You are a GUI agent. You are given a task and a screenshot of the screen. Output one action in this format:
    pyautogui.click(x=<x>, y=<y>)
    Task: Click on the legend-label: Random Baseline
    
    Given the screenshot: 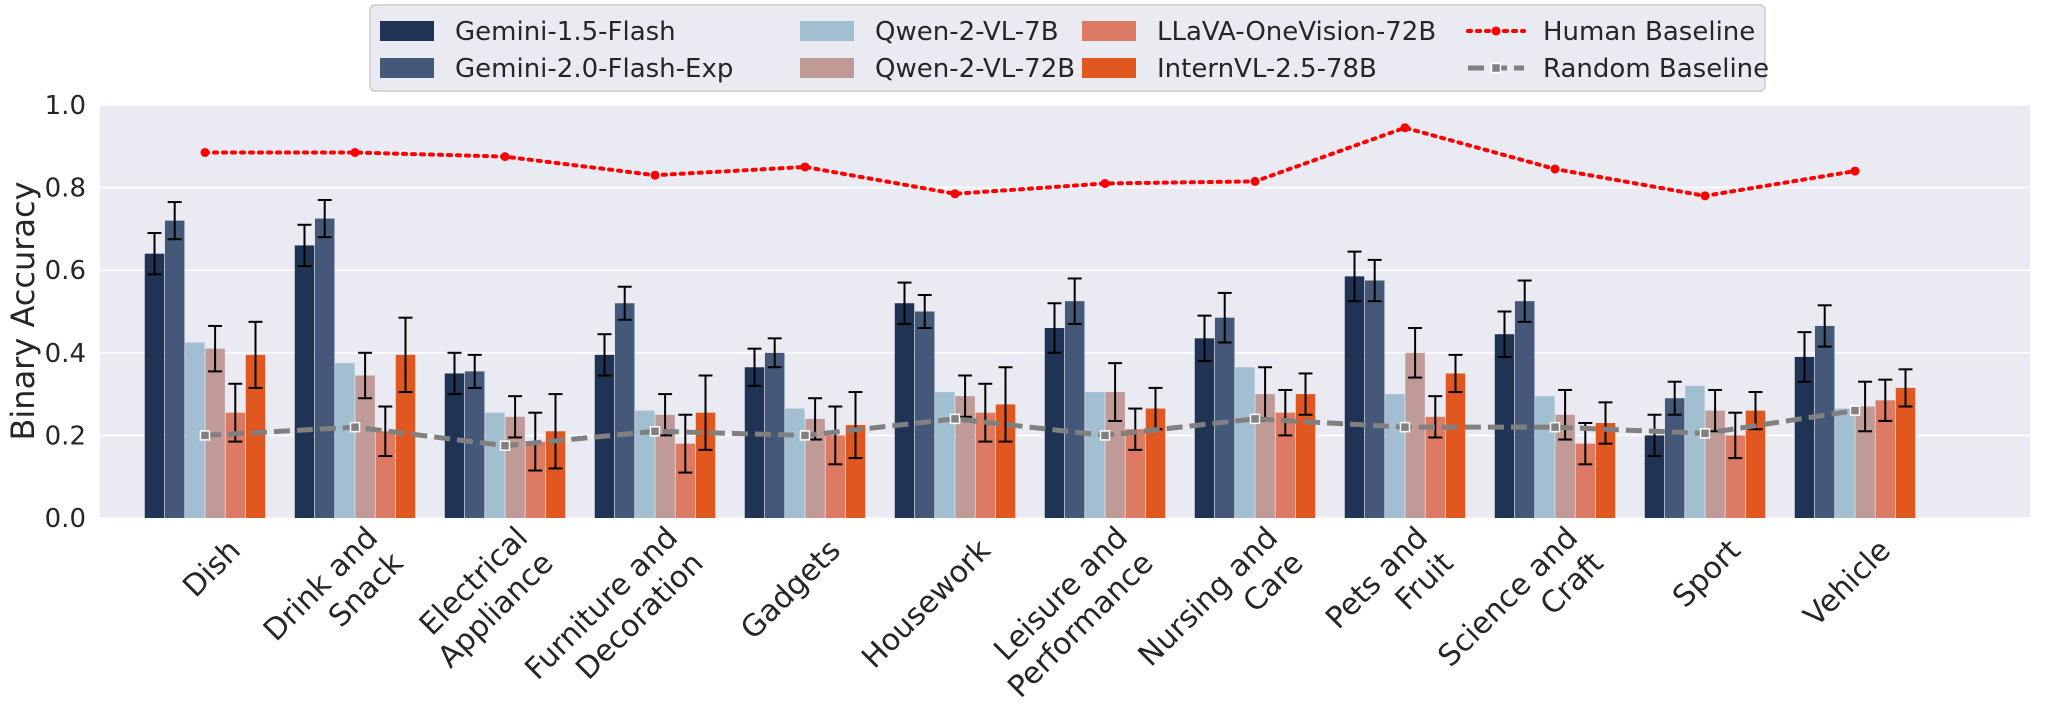 What is the action you would take?
    pyautogui.click(x=1656, y=69)
    